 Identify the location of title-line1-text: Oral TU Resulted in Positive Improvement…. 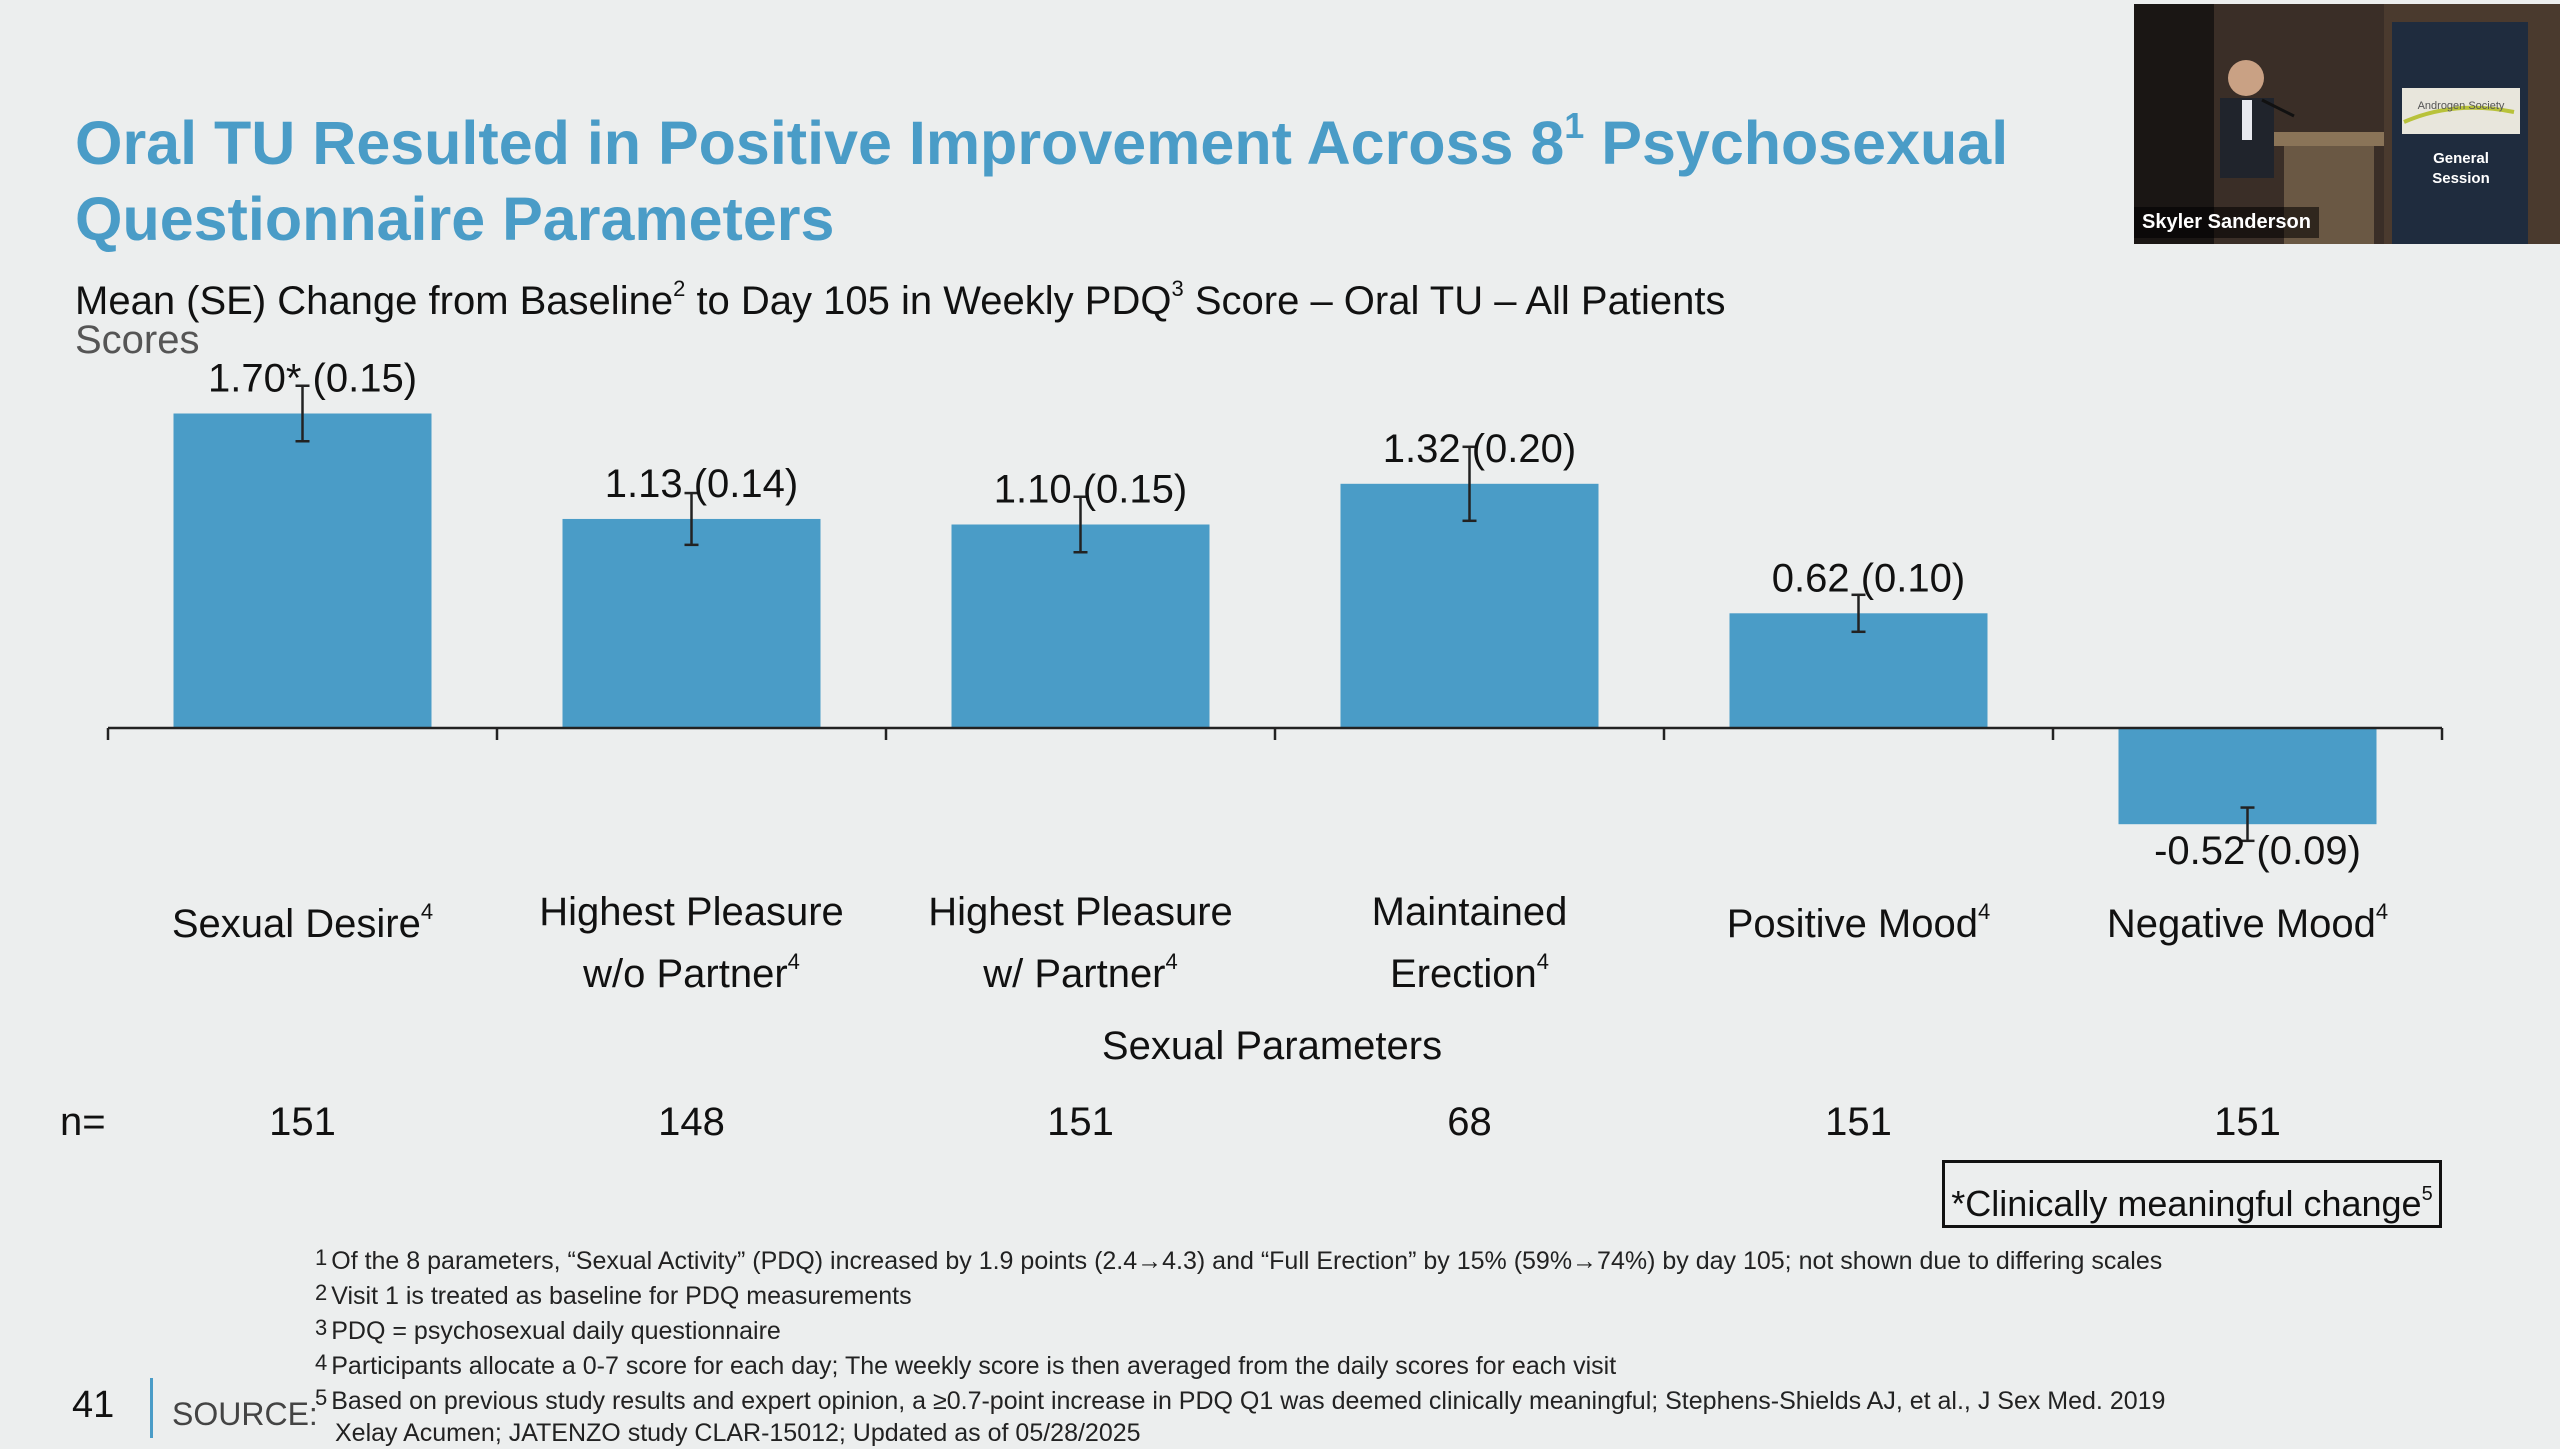
(820, 143).